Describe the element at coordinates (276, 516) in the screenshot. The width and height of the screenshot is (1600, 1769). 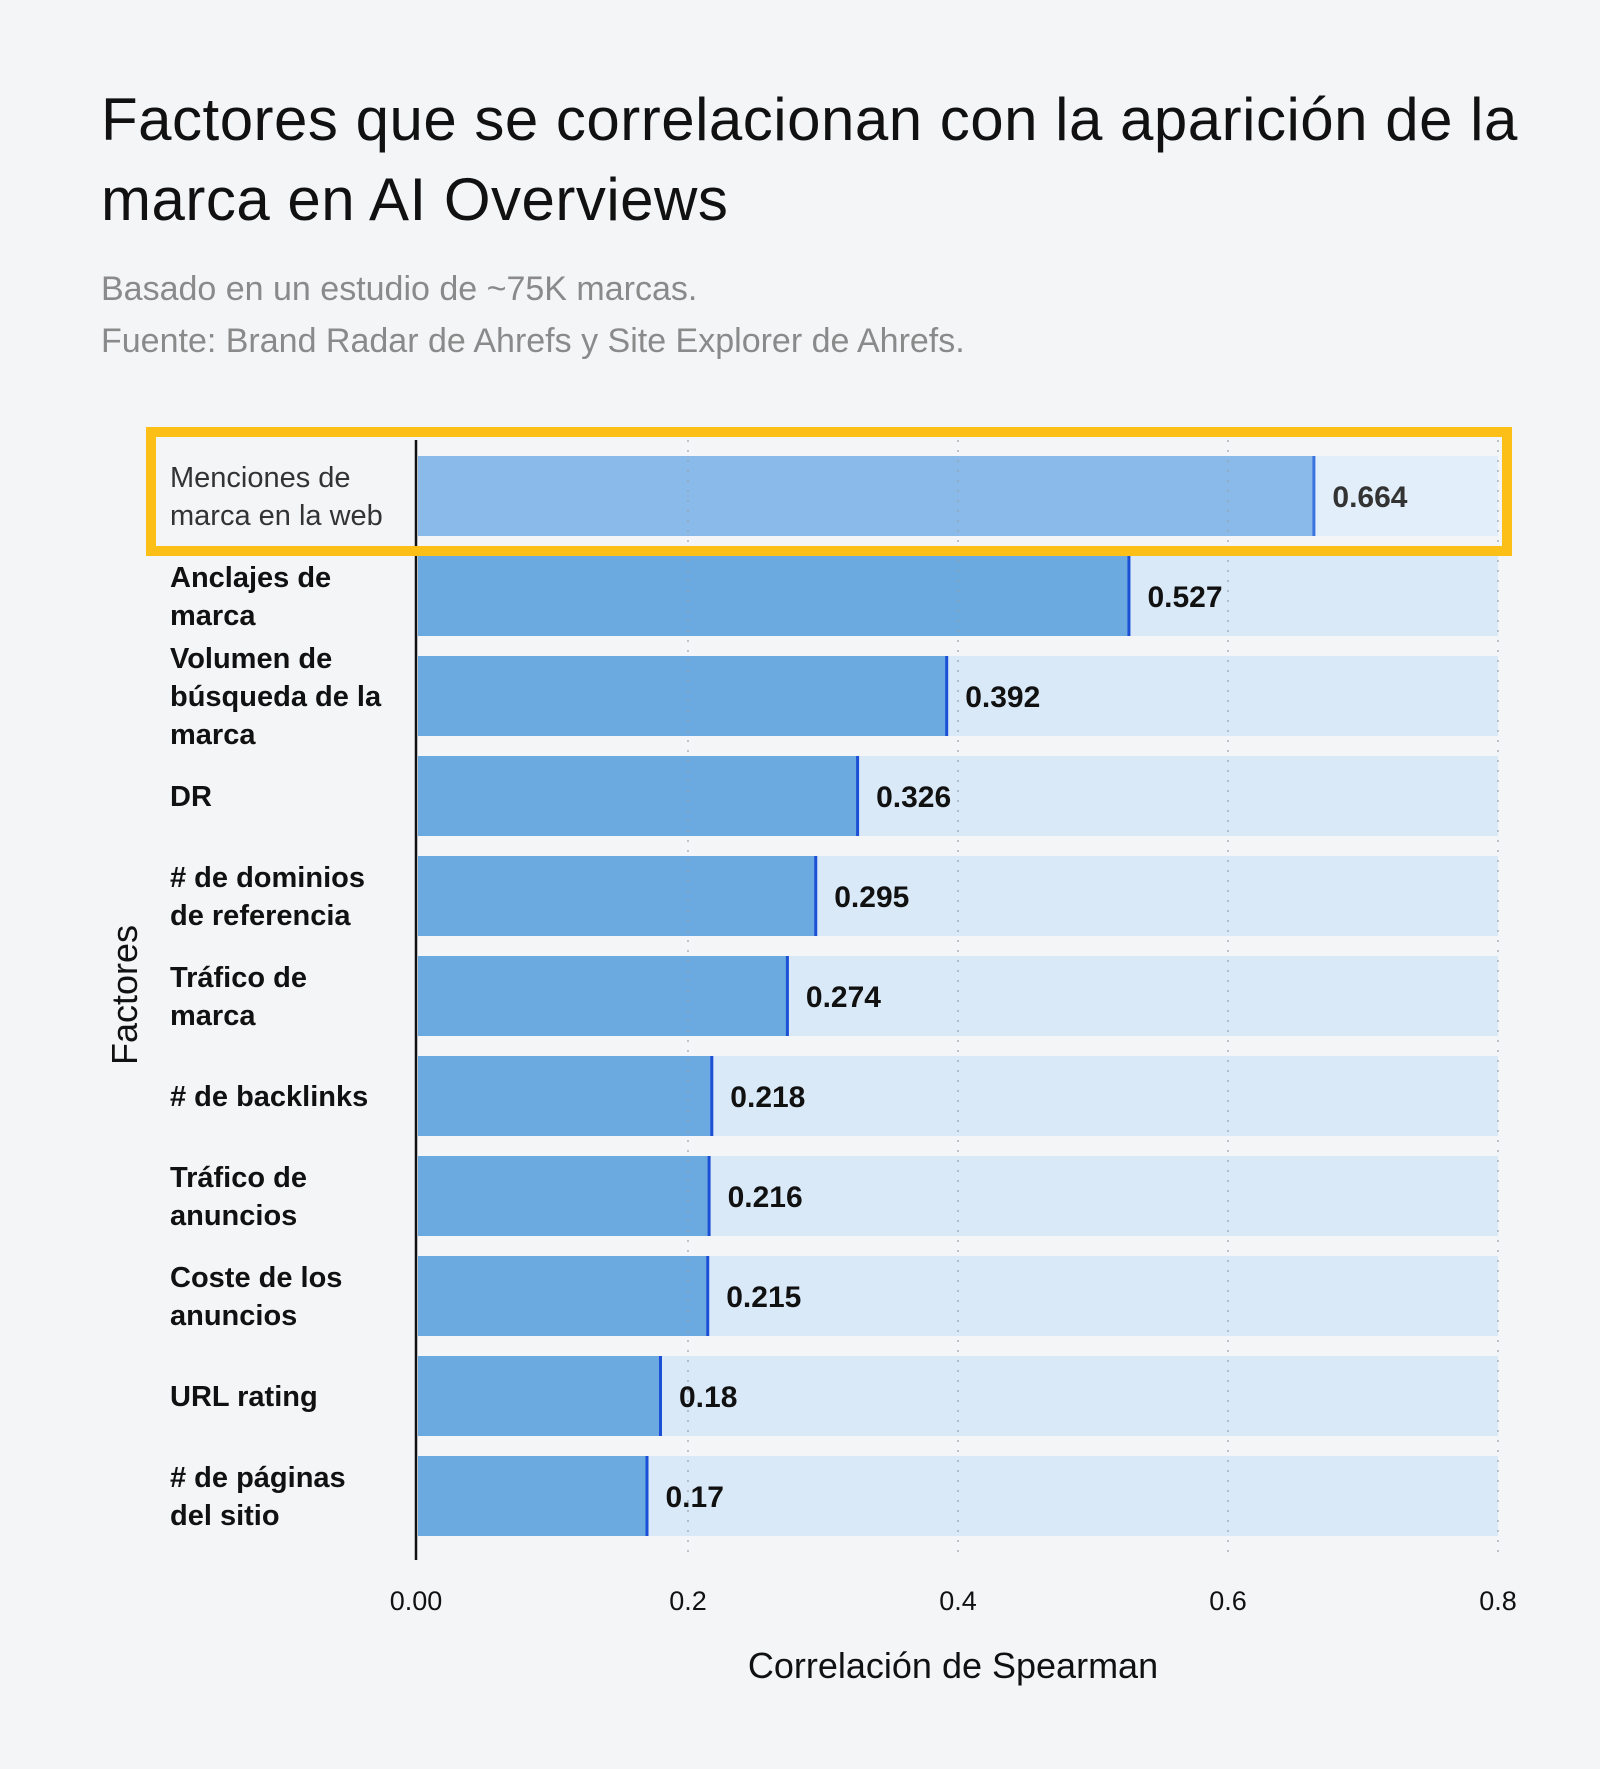
I see `category-label-line: marca en la web` at that location.